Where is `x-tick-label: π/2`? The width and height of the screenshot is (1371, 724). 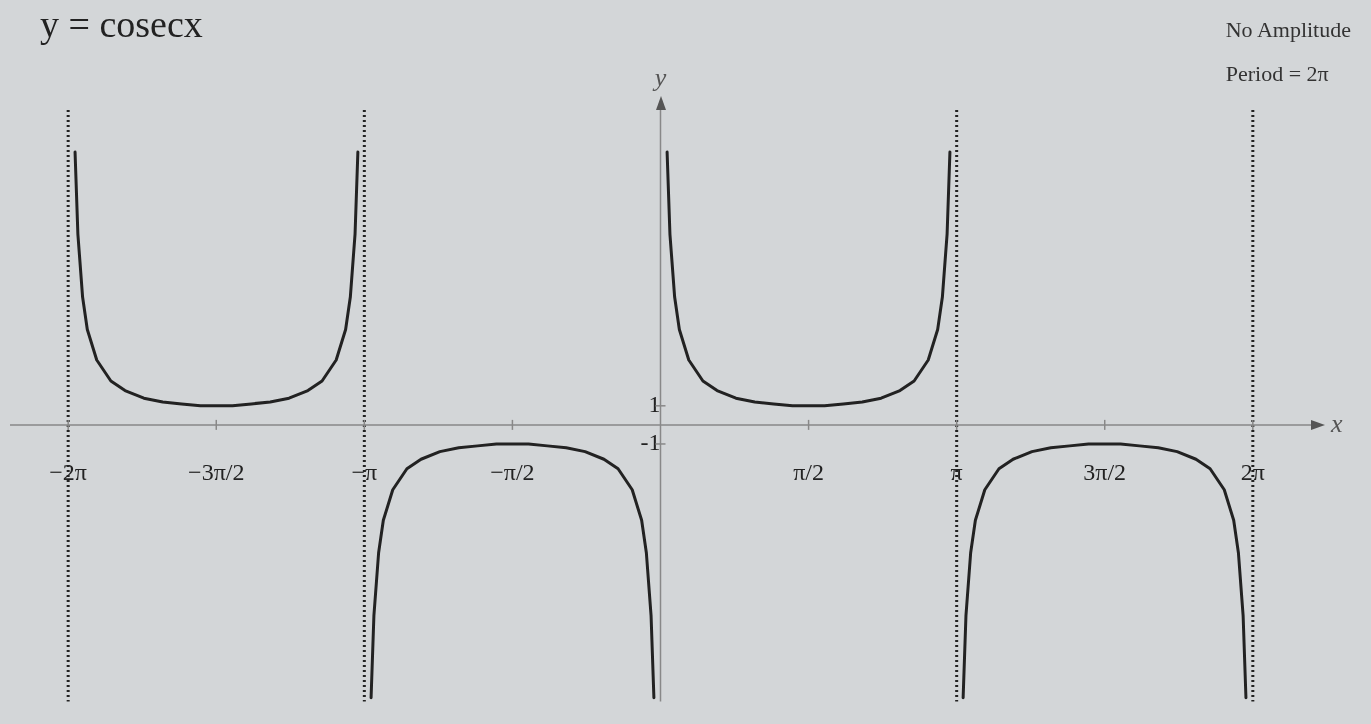 x-tick-label: π/2 is located at coordinates (808, 471).